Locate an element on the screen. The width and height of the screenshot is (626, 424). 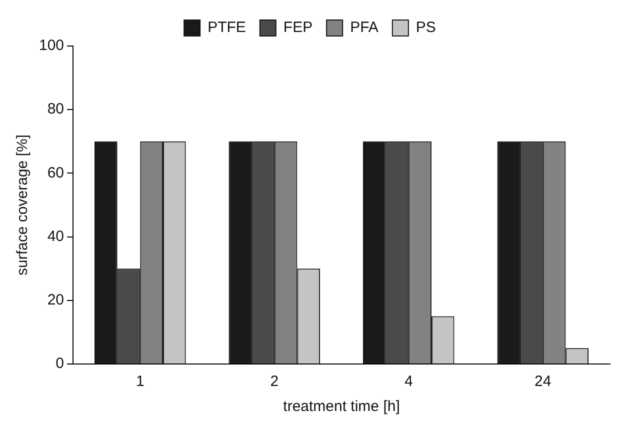
y-tick-label: 80 is located at coordinates (55, 109).